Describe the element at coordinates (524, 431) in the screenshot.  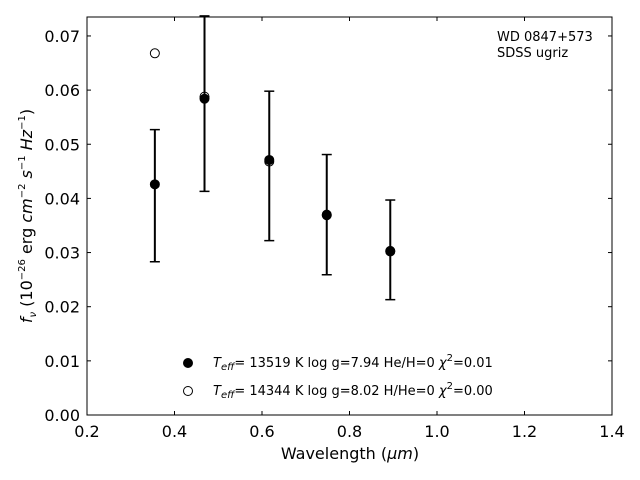
I see `x-tick-label: 1.2` at that location.